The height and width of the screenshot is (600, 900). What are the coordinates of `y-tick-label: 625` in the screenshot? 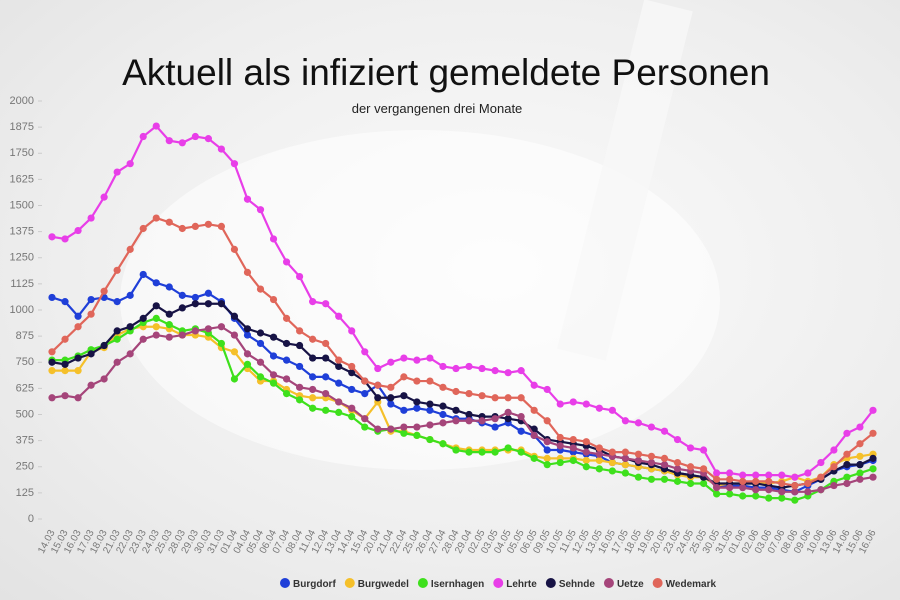 It's located at (25, 388).